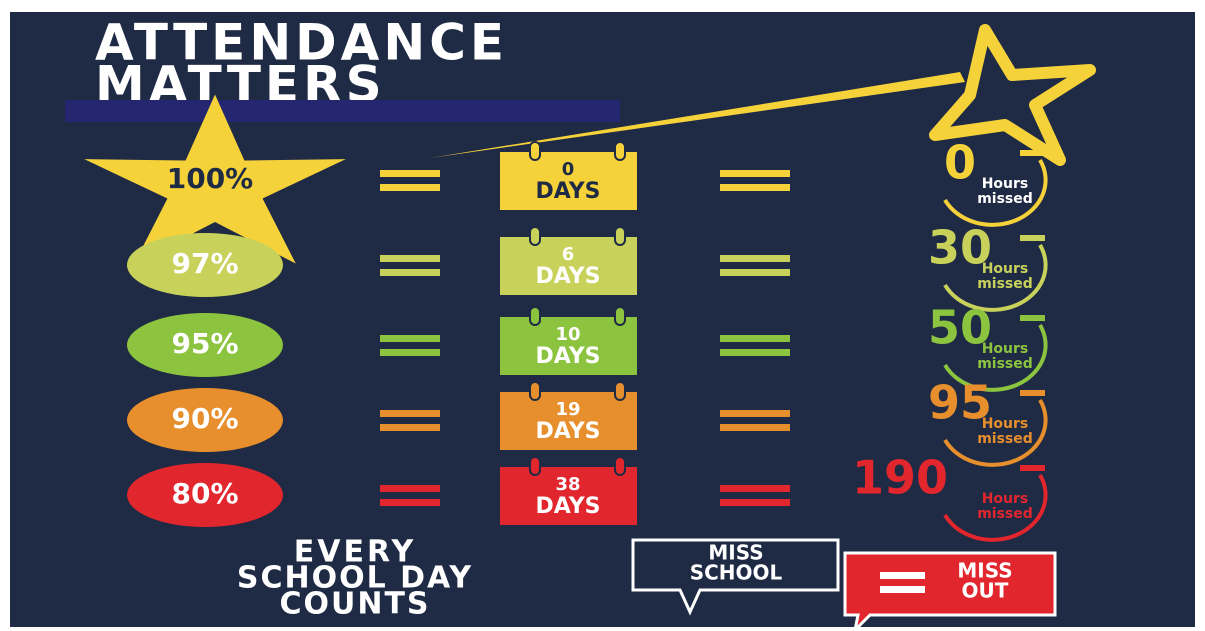 The width and height of the screenshot is (1205, 631). Describe the element at coordinates (301, 43) in the screenshot. I see `title-line: ATTENDANCE` at that location.